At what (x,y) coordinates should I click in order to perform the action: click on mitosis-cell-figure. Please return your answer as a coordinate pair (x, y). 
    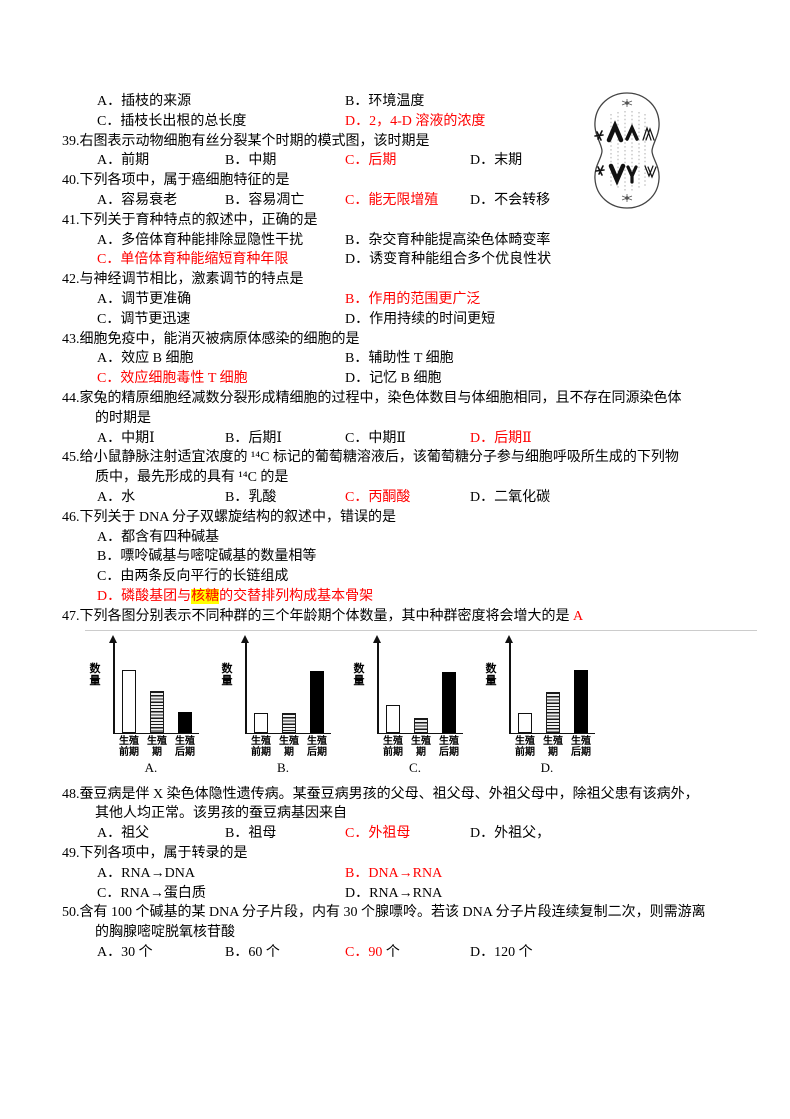
    Looking at the image, I should click on (627, 151).